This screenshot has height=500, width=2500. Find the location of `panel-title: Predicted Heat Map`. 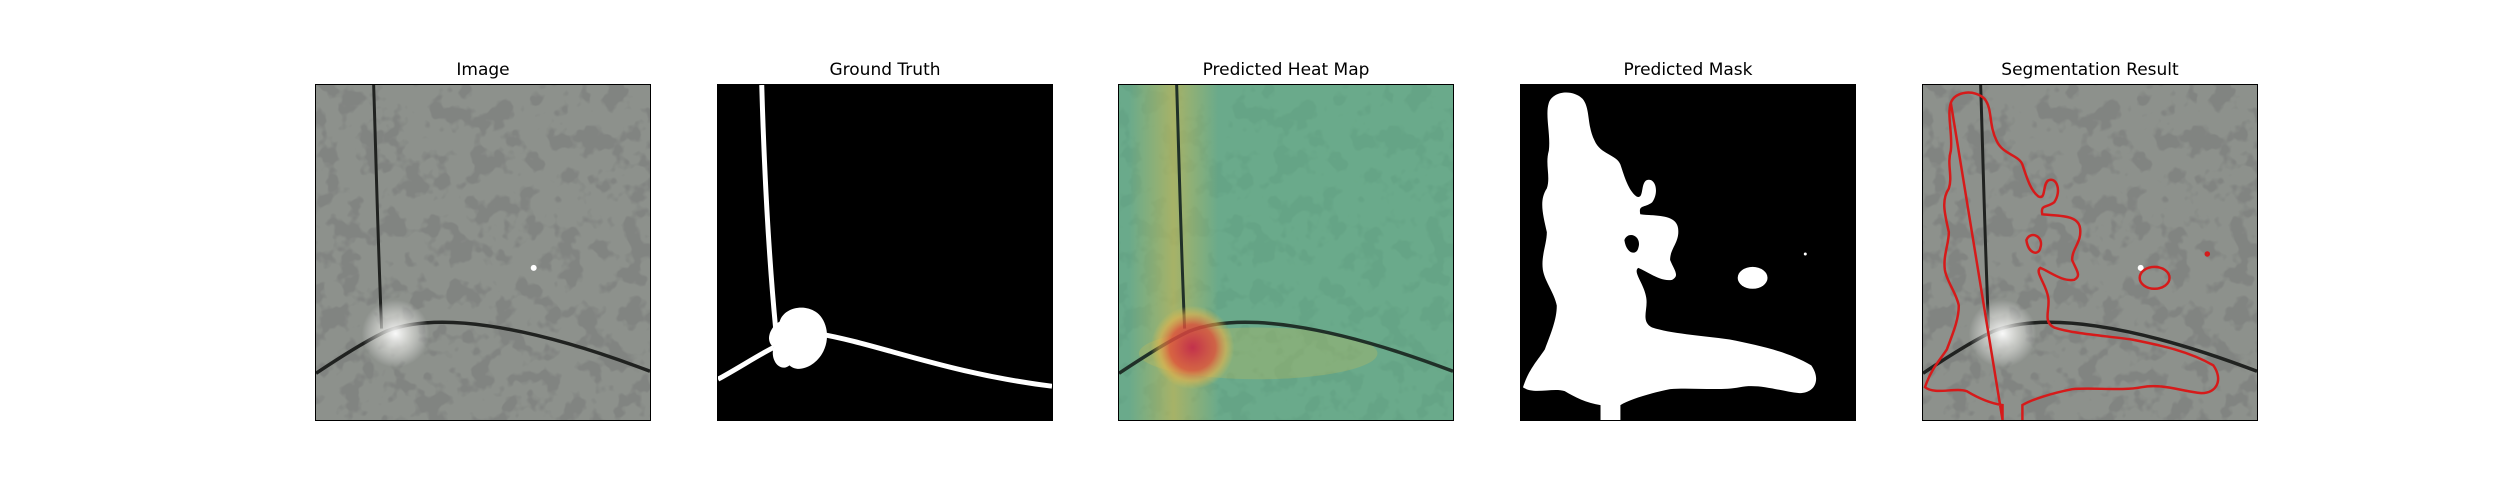

panel-title: Predicted Heat Map is located at coordinates (1286, 70).